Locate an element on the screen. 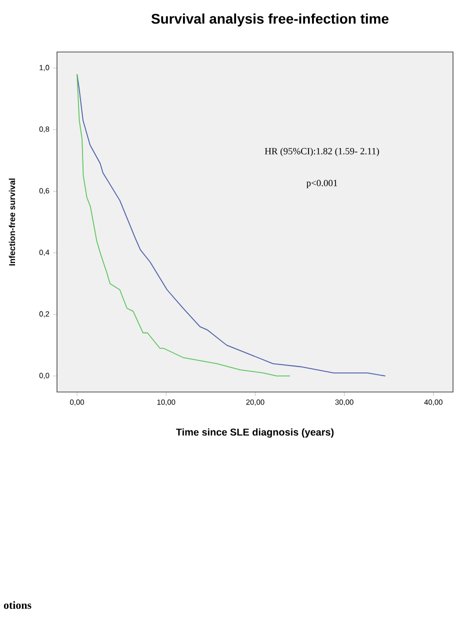 The image size is (461, 643). y-axis-title: Infection-free survival is located at coordinates (12, 222).